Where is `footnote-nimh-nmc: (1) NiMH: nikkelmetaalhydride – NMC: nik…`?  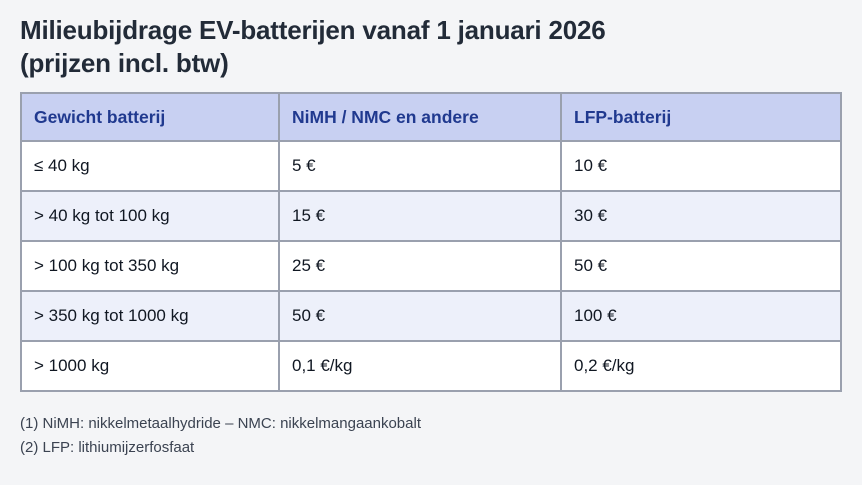
footnote-nimh-nmc: (1) NiMH: nikkelmetaalhydride – NMC: nik… is located at coordinates (220, 423).